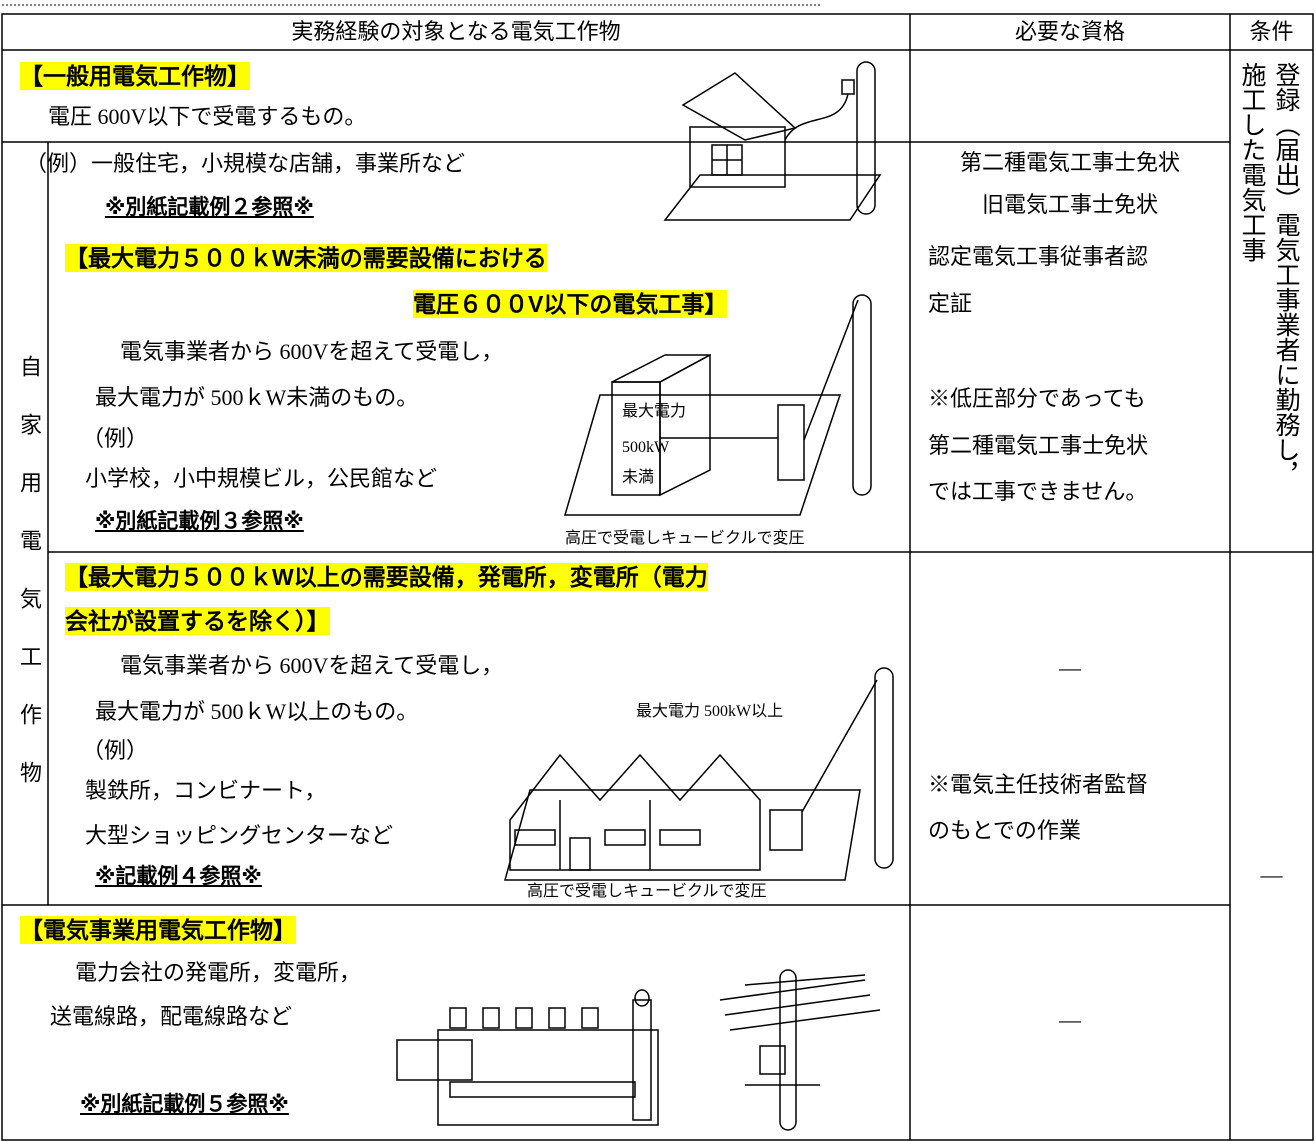 The image size is (1316, 1142). I want to click on power-plant-illustration, so click(638, 1050).